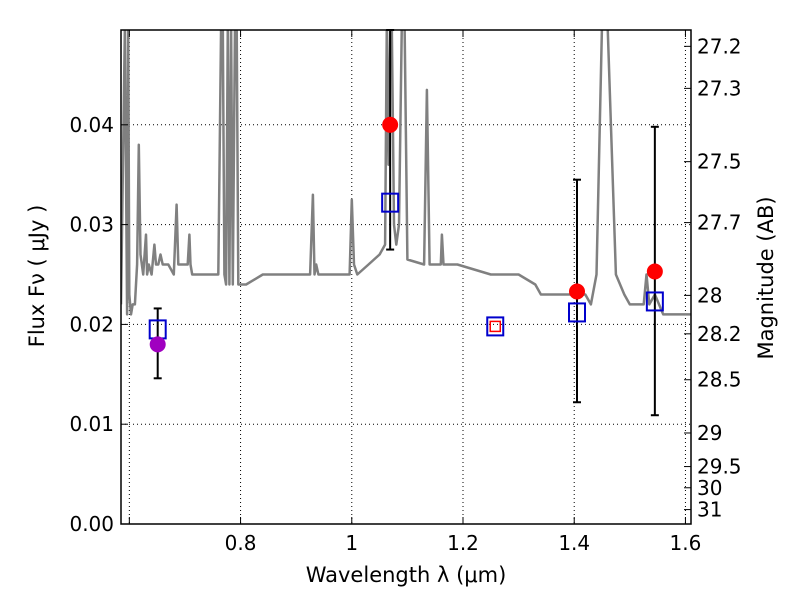  Describe the element at coordinates (709, 488) in the screenshot. I see `magnitude-tick-label: 30` at that location.